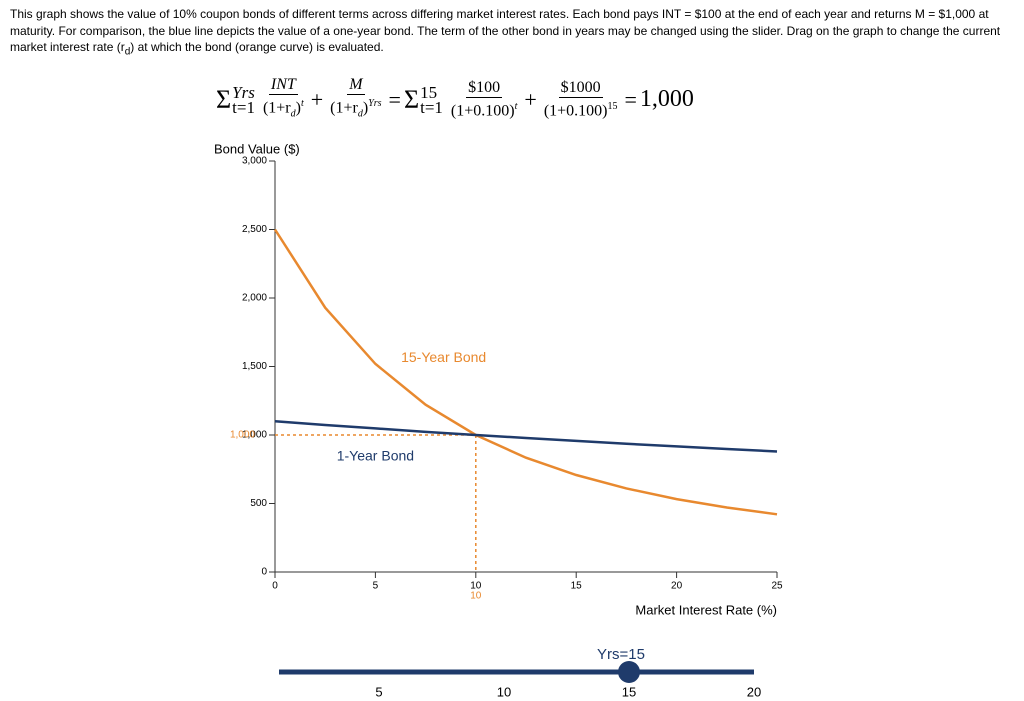  I want to click on intro-sub: d, so click(127, 52).